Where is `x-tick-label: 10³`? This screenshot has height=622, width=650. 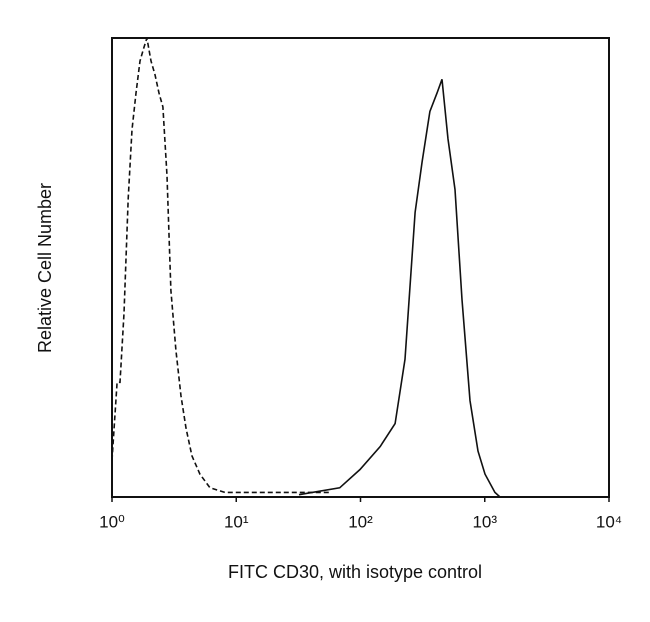
x-tick-label: 10³ is located at coordinates (484, 521).